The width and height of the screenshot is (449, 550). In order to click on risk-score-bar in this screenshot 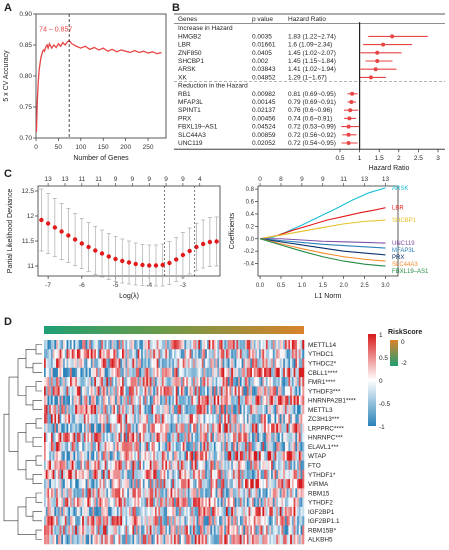, I will do `click(174, 330)`.